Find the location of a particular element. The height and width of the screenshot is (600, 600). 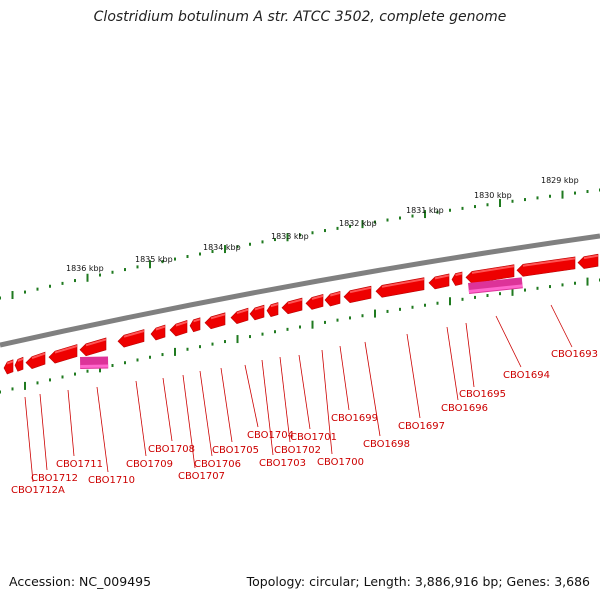

gene-label-cbo1694: CBO1694 is located at coordinates (526, 375).